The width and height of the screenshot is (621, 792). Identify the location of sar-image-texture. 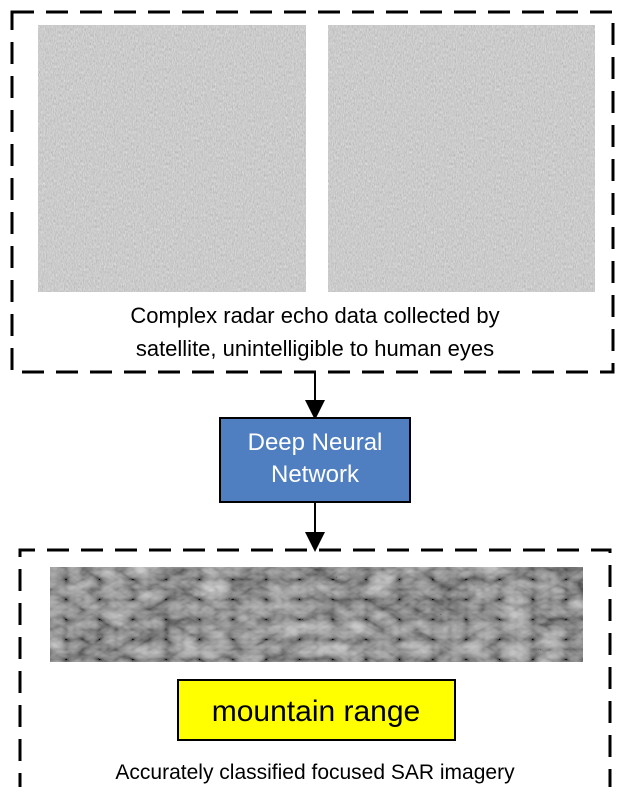
(316, 614).